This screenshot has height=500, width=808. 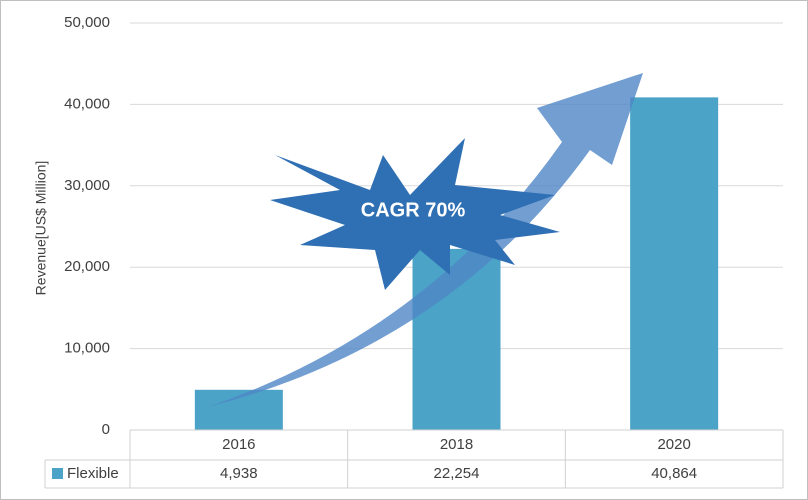 I want to click on x-tick-label: 2020, so click(x=673, y=444).